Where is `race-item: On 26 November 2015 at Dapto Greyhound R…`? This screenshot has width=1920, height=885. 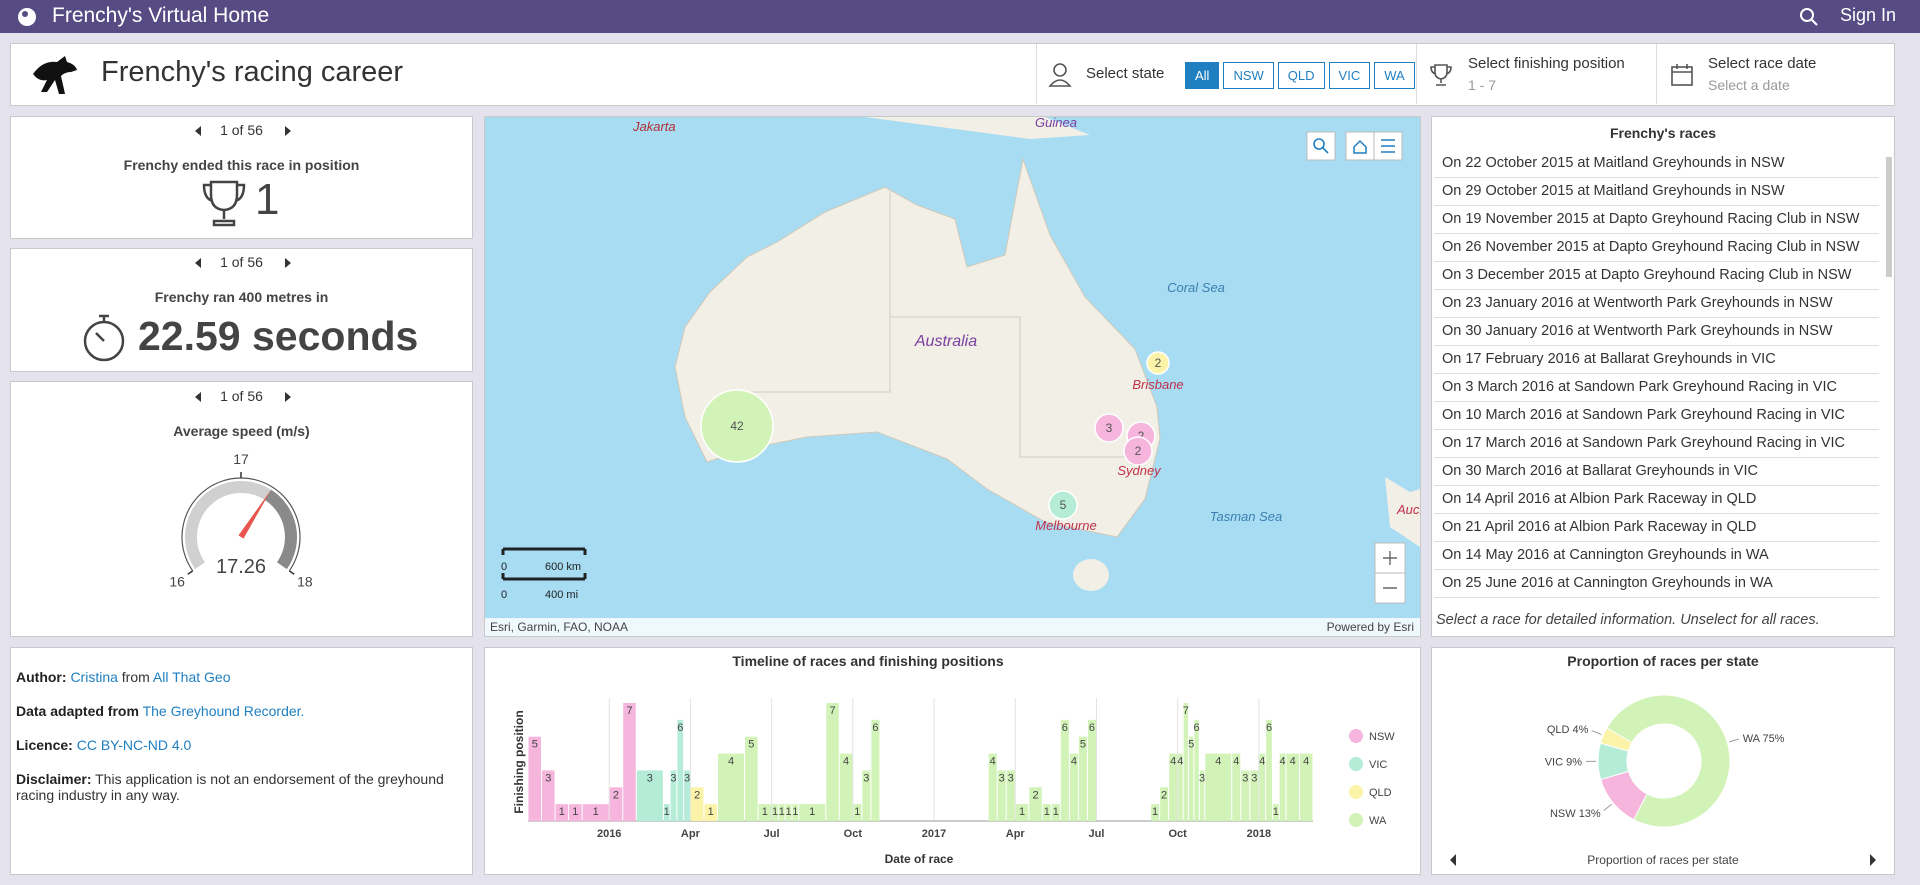
race-item: On 26 November 2015 at Dapto Greyhound R… is located at coordinates (1656, 248).